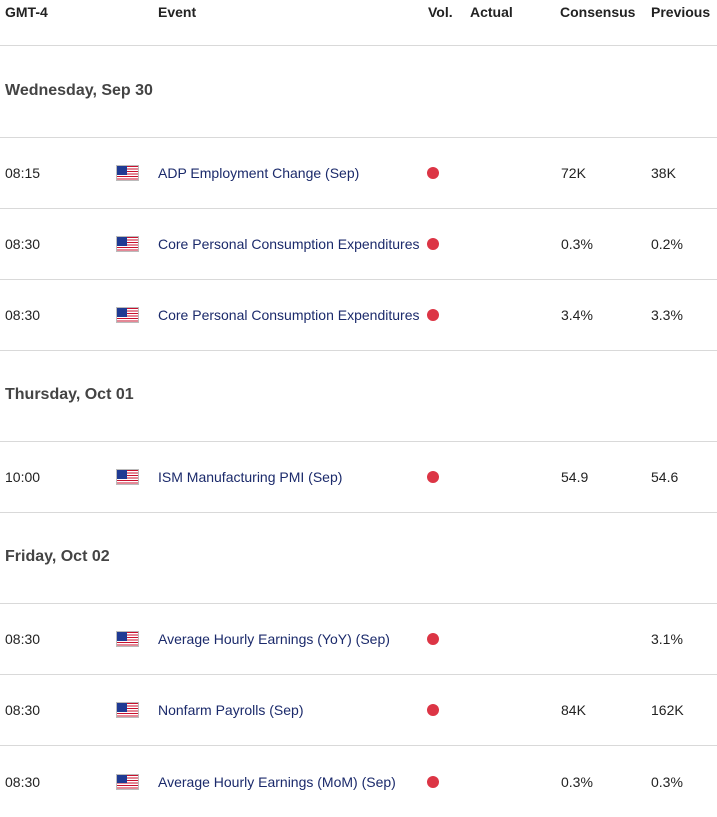 The height and width of the screenshot is (817, 717). I want to click on header-time: GMT-4, so click(26, 12).